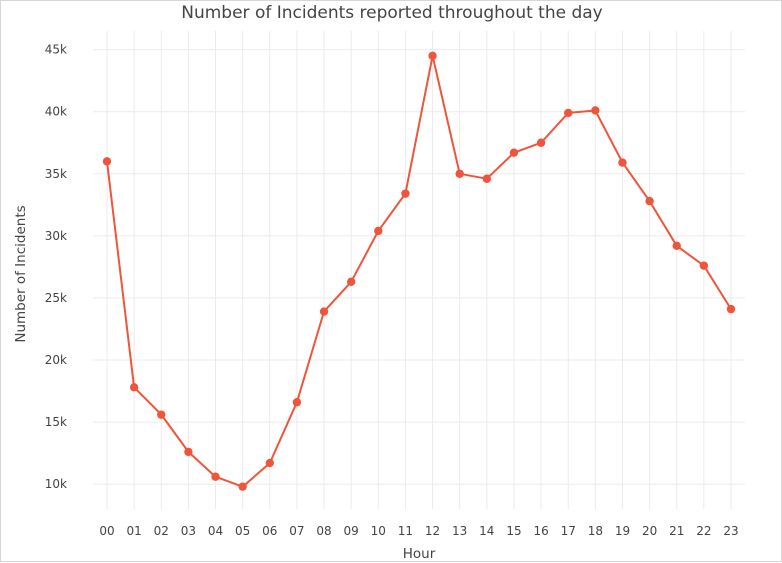 The height and width of the screenshot is (563, 782). I want to click on x-tick-label: 18, so click(595, 531).